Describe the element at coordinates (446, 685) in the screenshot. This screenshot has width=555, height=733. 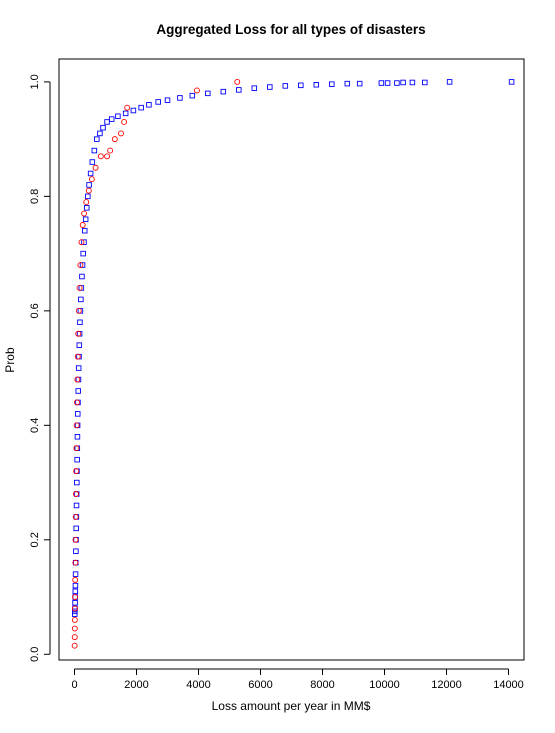
I see `x-tick-label: 12000` at that location.